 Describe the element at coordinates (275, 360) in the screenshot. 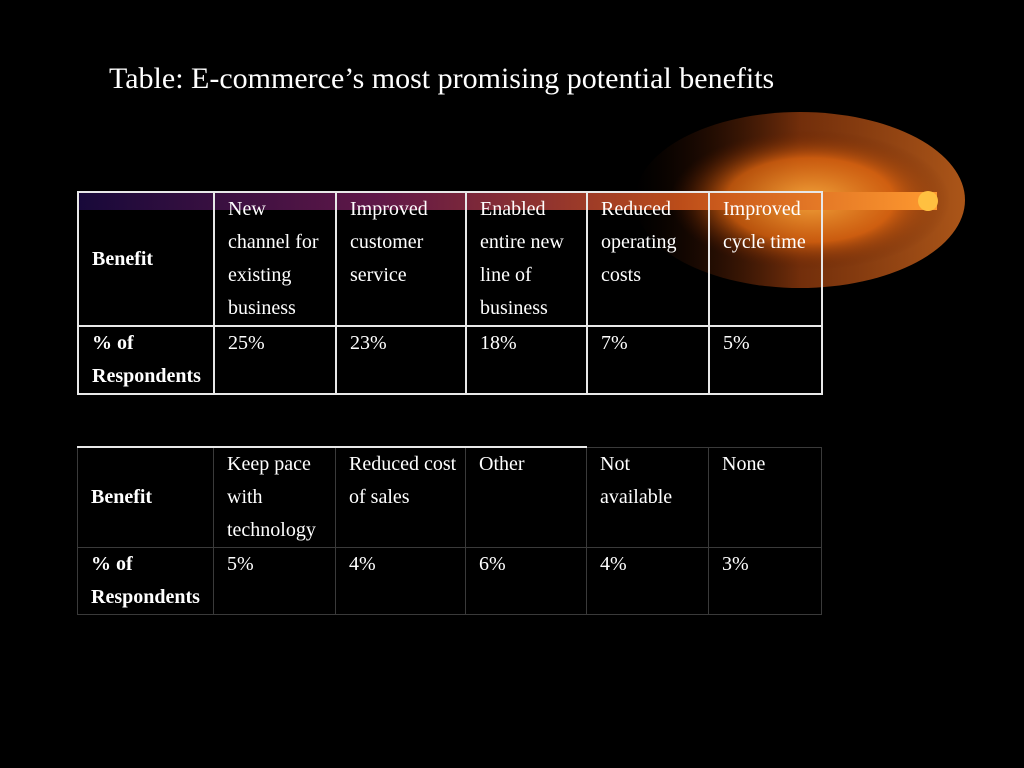

I see `table-cell: 25%` at that location.